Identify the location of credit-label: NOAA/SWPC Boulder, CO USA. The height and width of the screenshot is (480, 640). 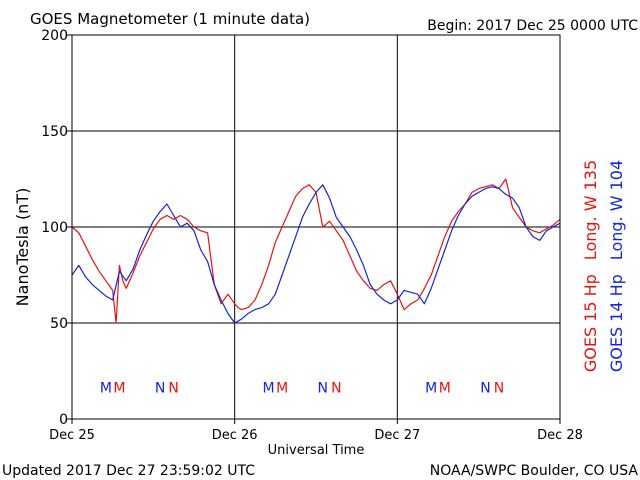
(534, 471).